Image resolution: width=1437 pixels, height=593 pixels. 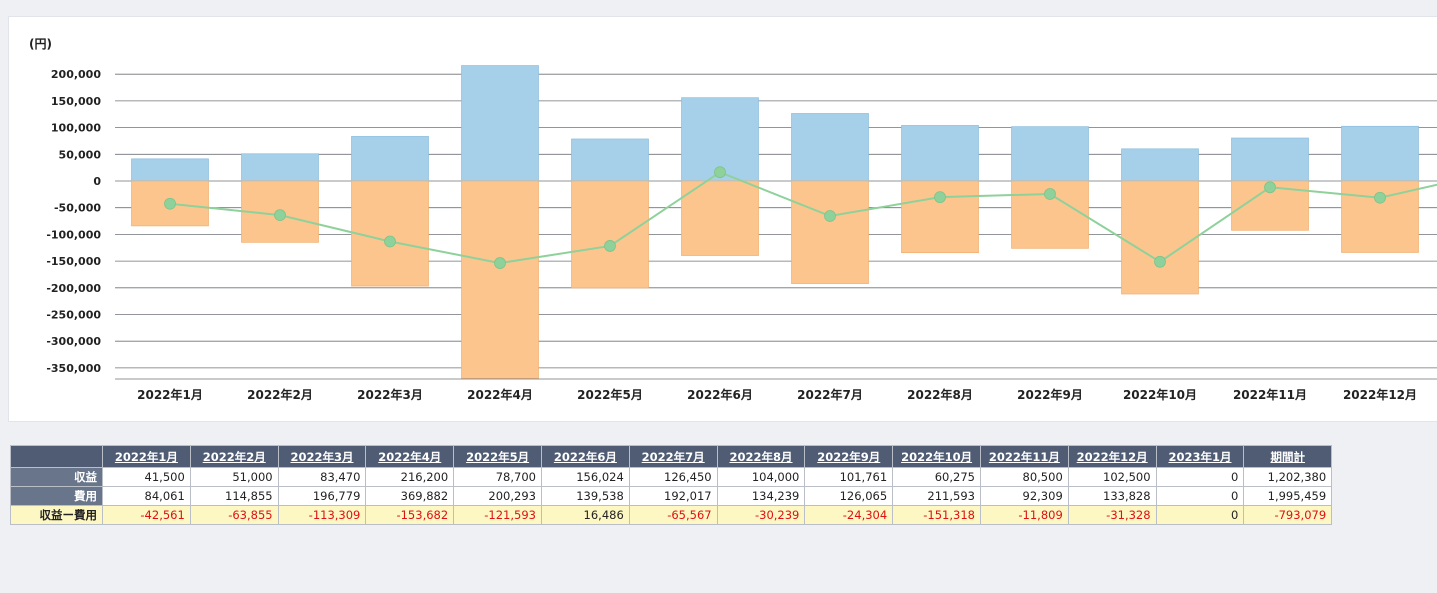 I want to click on column-header: 2022年4月, so click(x=410, y=456).